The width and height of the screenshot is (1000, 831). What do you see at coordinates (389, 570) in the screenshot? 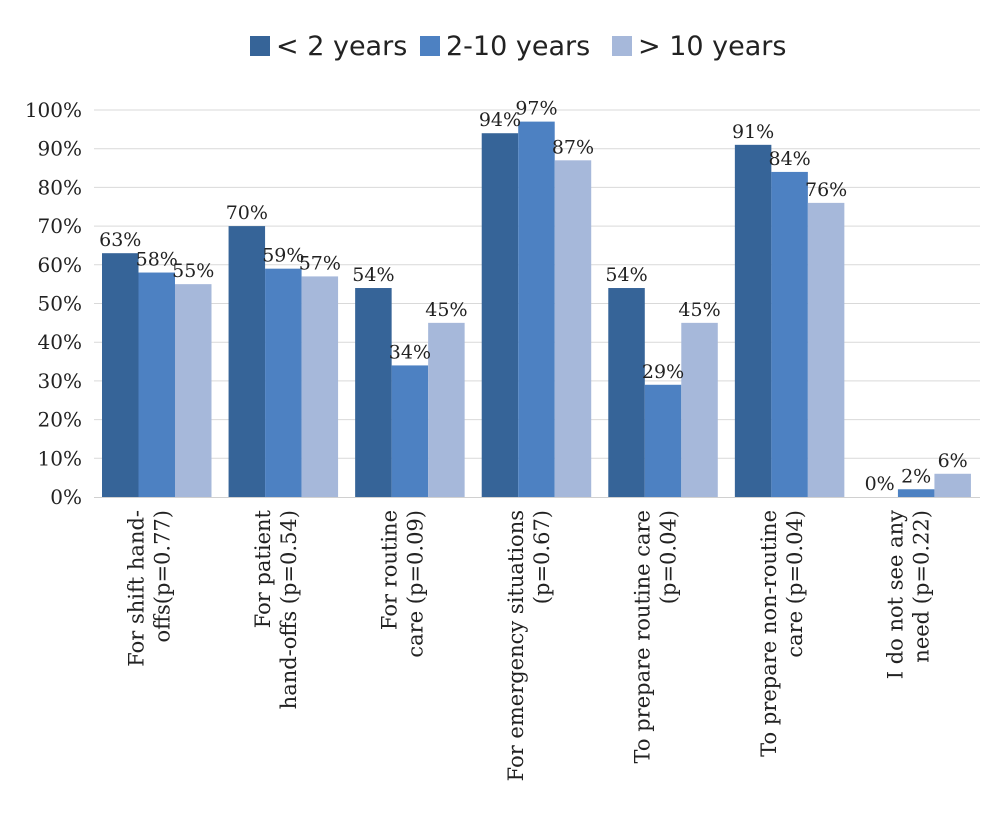
I see `x-tick-label: For routine` at bounding box center [389, 570].